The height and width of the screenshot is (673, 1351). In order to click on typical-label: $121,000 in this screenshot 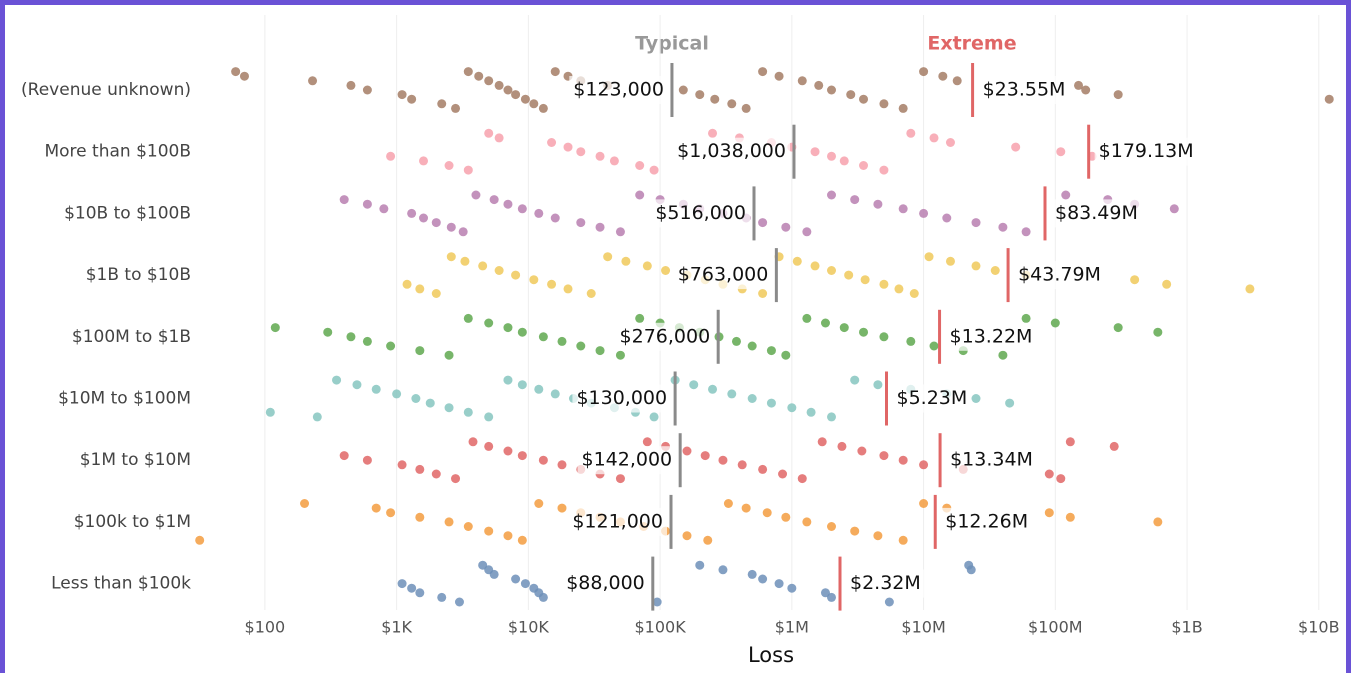, I will do `click(617, 521)`.